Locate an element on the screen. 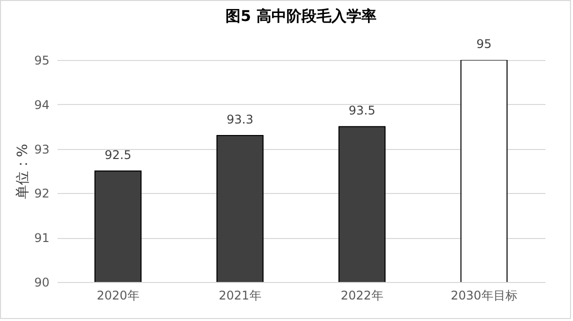 The image size is (573, 321). data-label: 92.5 is located at coordinates (118, 155).